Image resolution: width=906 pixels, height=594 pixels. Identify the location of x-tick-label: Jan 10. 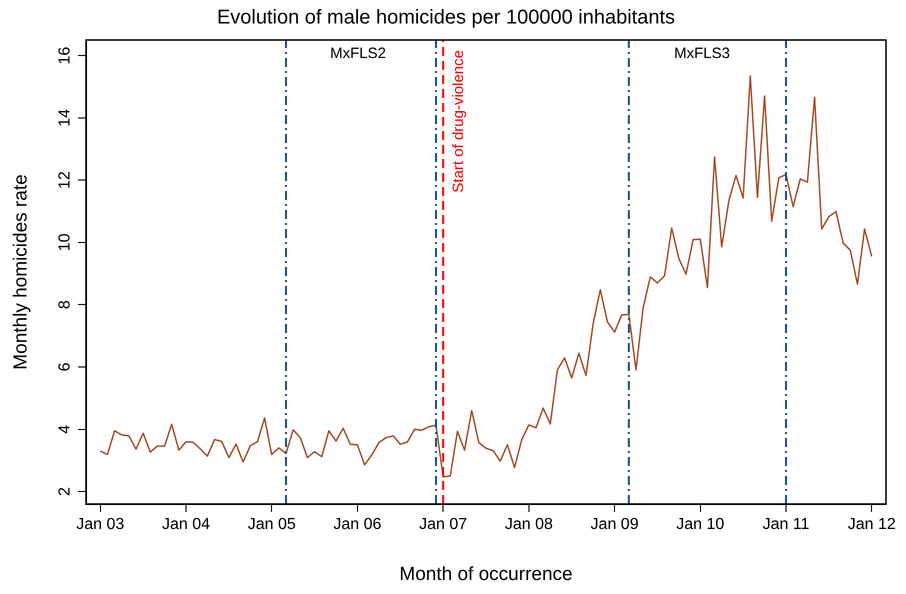
(700, 525).